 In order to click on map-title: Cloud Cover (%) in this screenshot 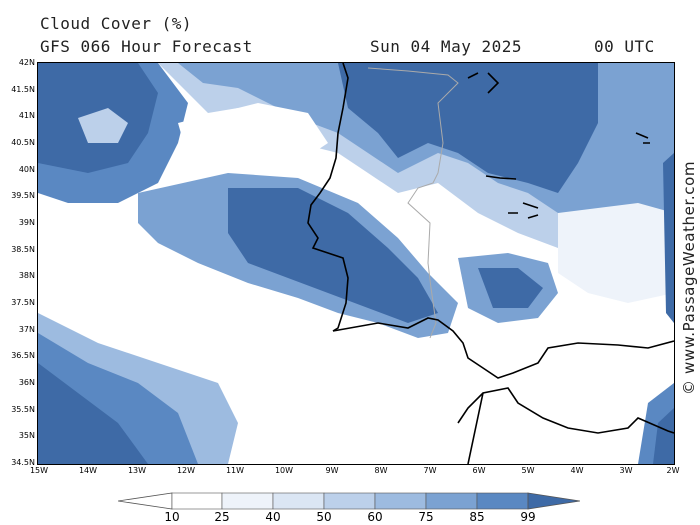, I will do `click(116, 23)`.